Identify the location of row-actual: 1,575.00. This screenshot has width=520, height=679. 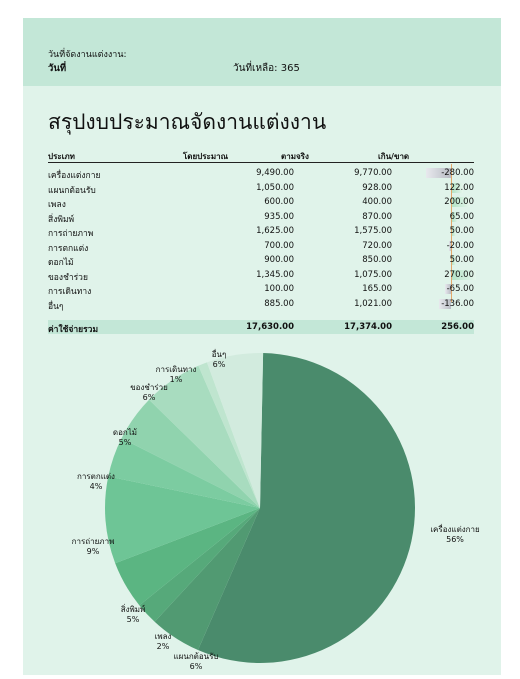
(373, 231).